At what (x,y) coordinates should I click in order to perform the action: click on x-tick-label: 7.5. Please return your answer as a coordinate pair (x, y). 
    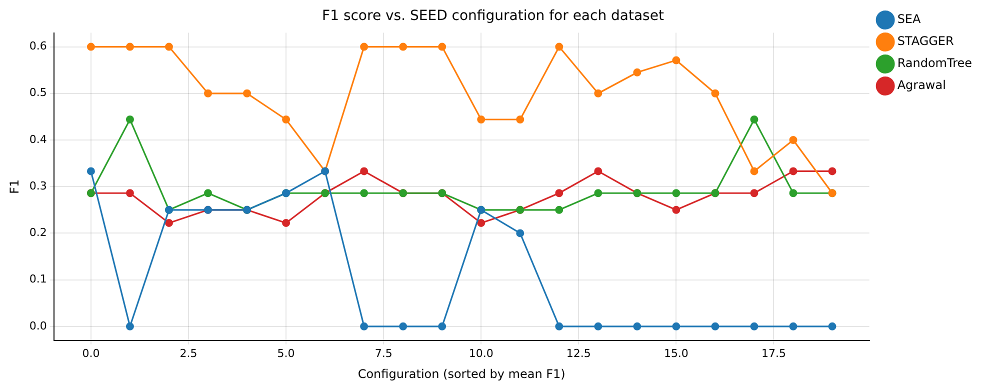
    Looking at the image, I should click on (383, 353).